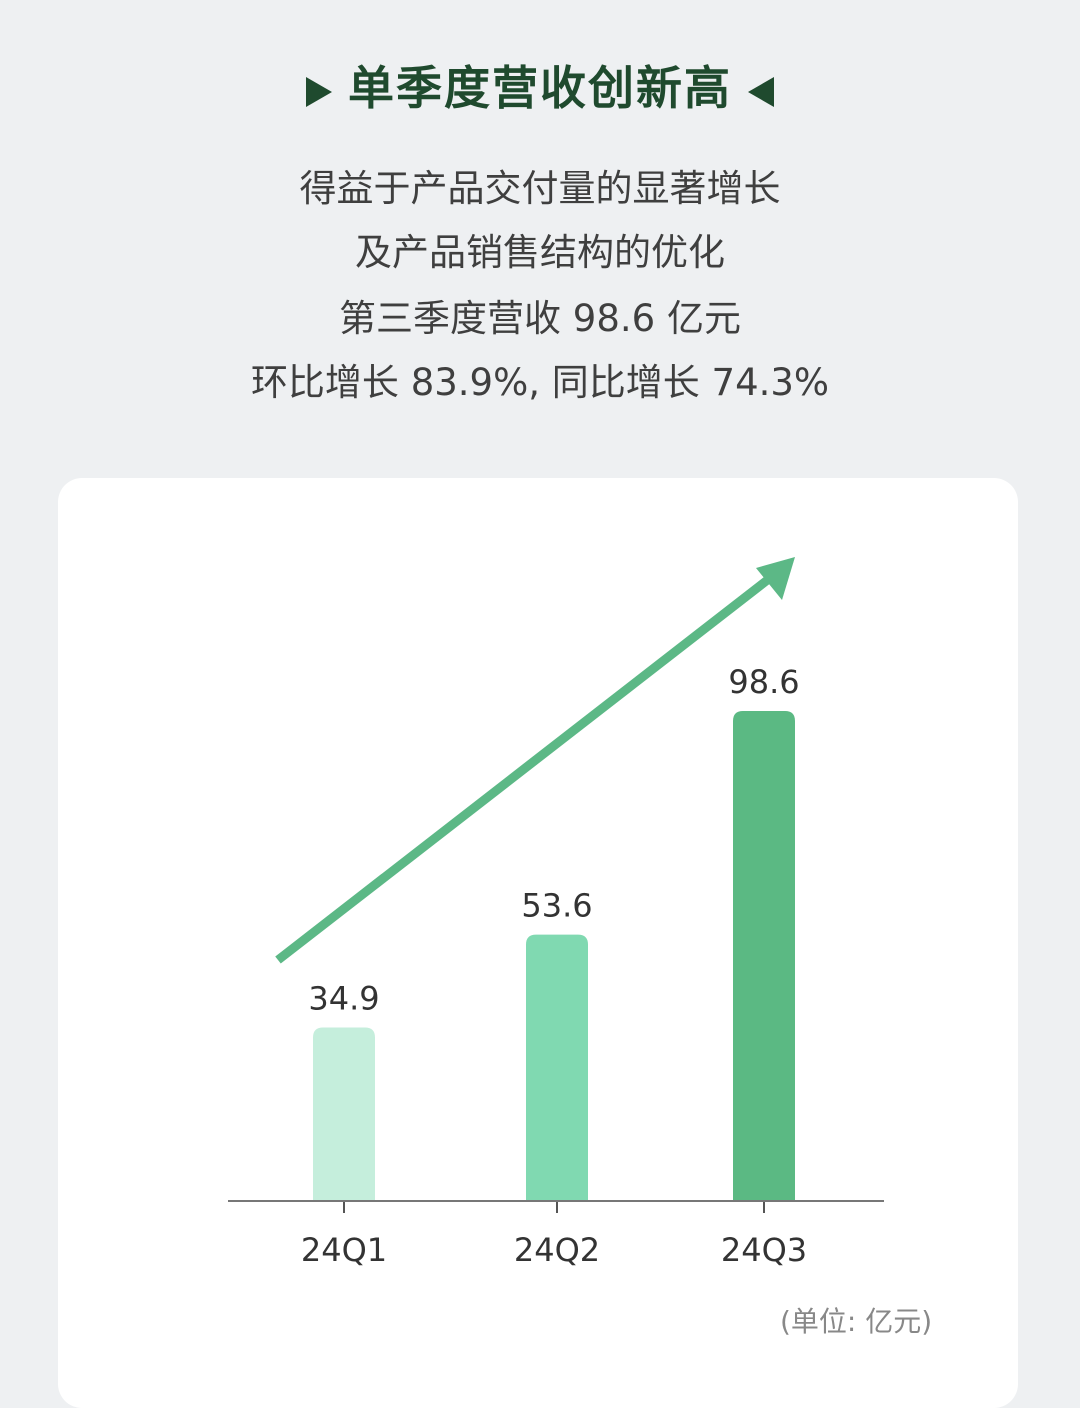 Image resolution: width=1080 pixels, height=1408 pixels. What do you see at coordinates (763, 682) in the screenshot?
I see `data-label-24Q3: 98.6` at bounding box center [763, 682].